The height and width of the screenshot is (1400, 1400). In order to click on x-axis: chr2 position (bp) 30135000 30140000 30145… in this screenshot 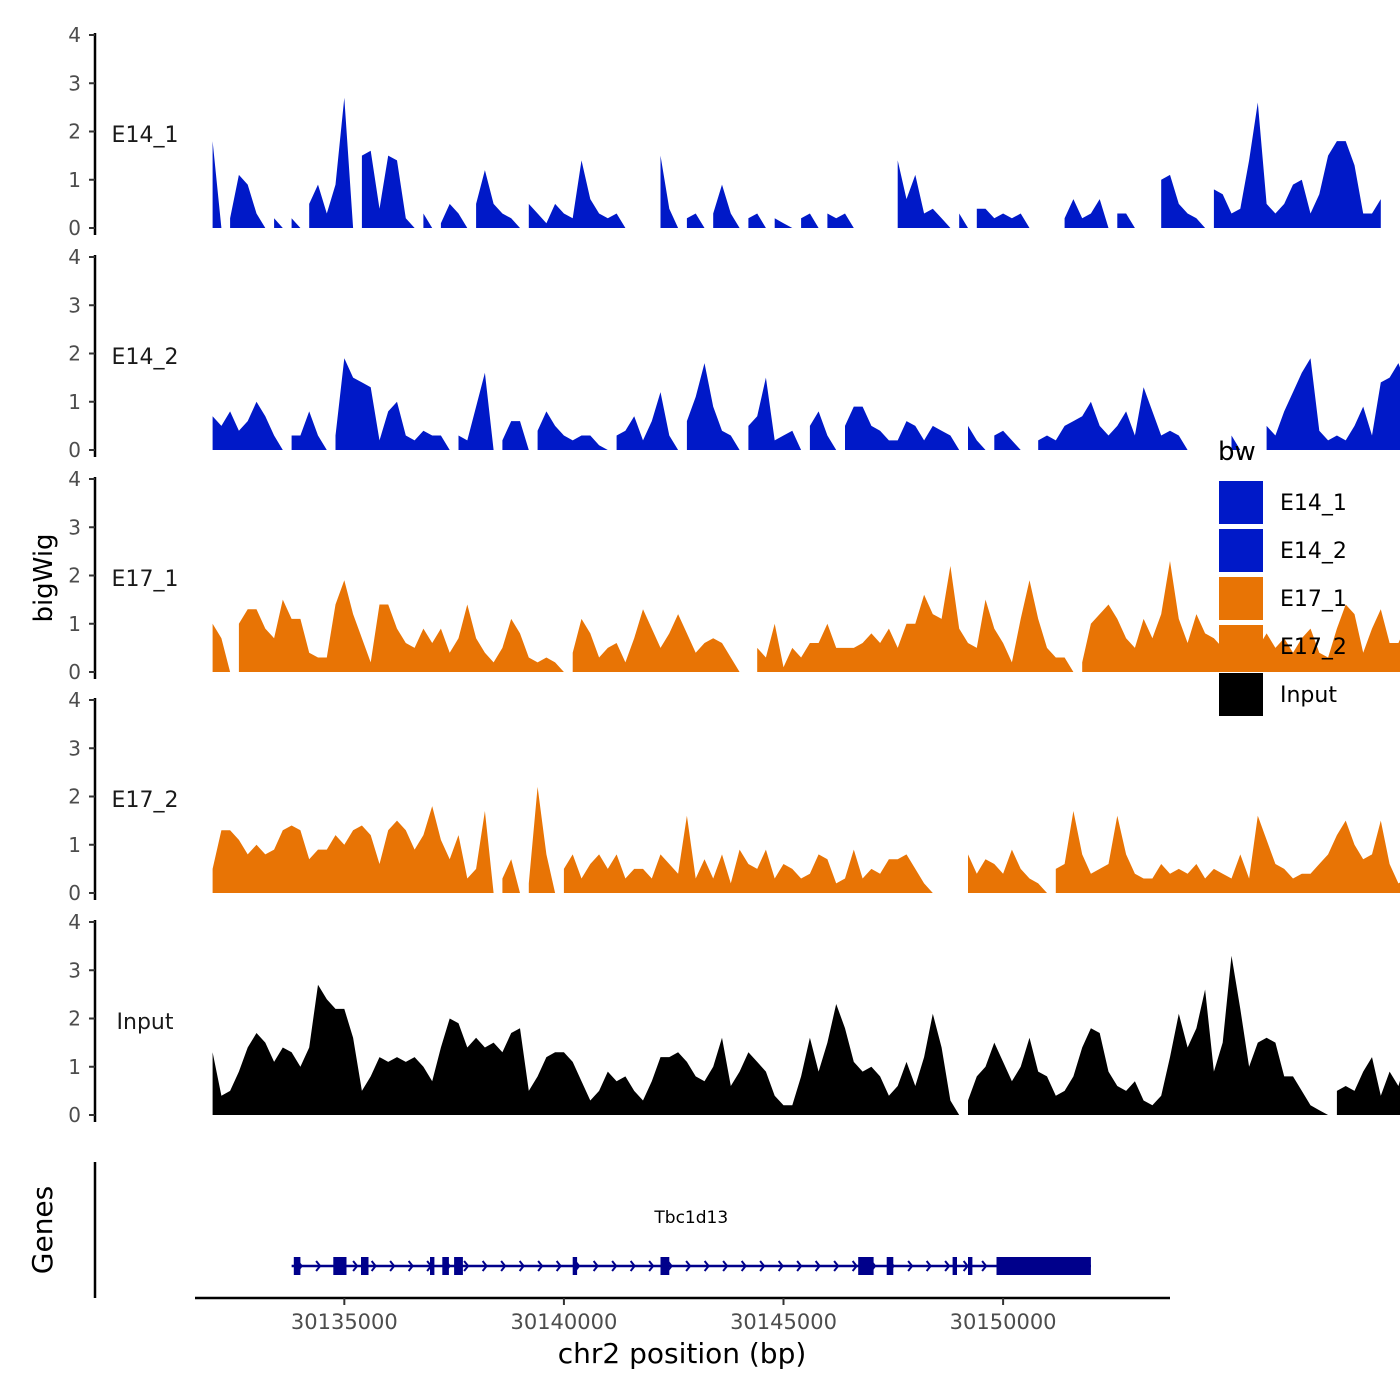, I will do `click(682, 1333)`.